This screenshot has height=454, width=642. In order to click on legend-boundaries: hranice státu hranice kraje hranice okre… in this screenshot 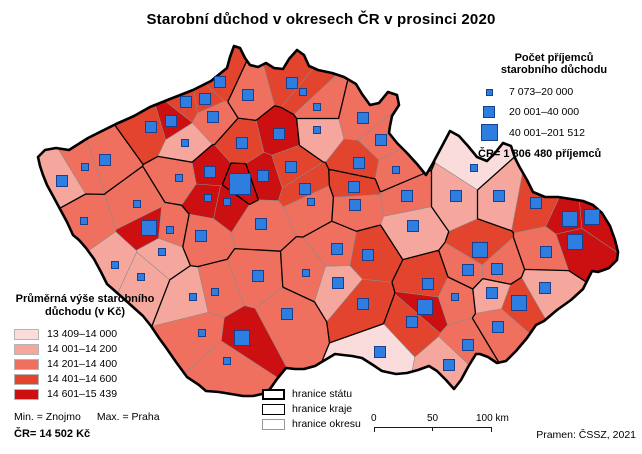, I will do `click(311, 410)`.